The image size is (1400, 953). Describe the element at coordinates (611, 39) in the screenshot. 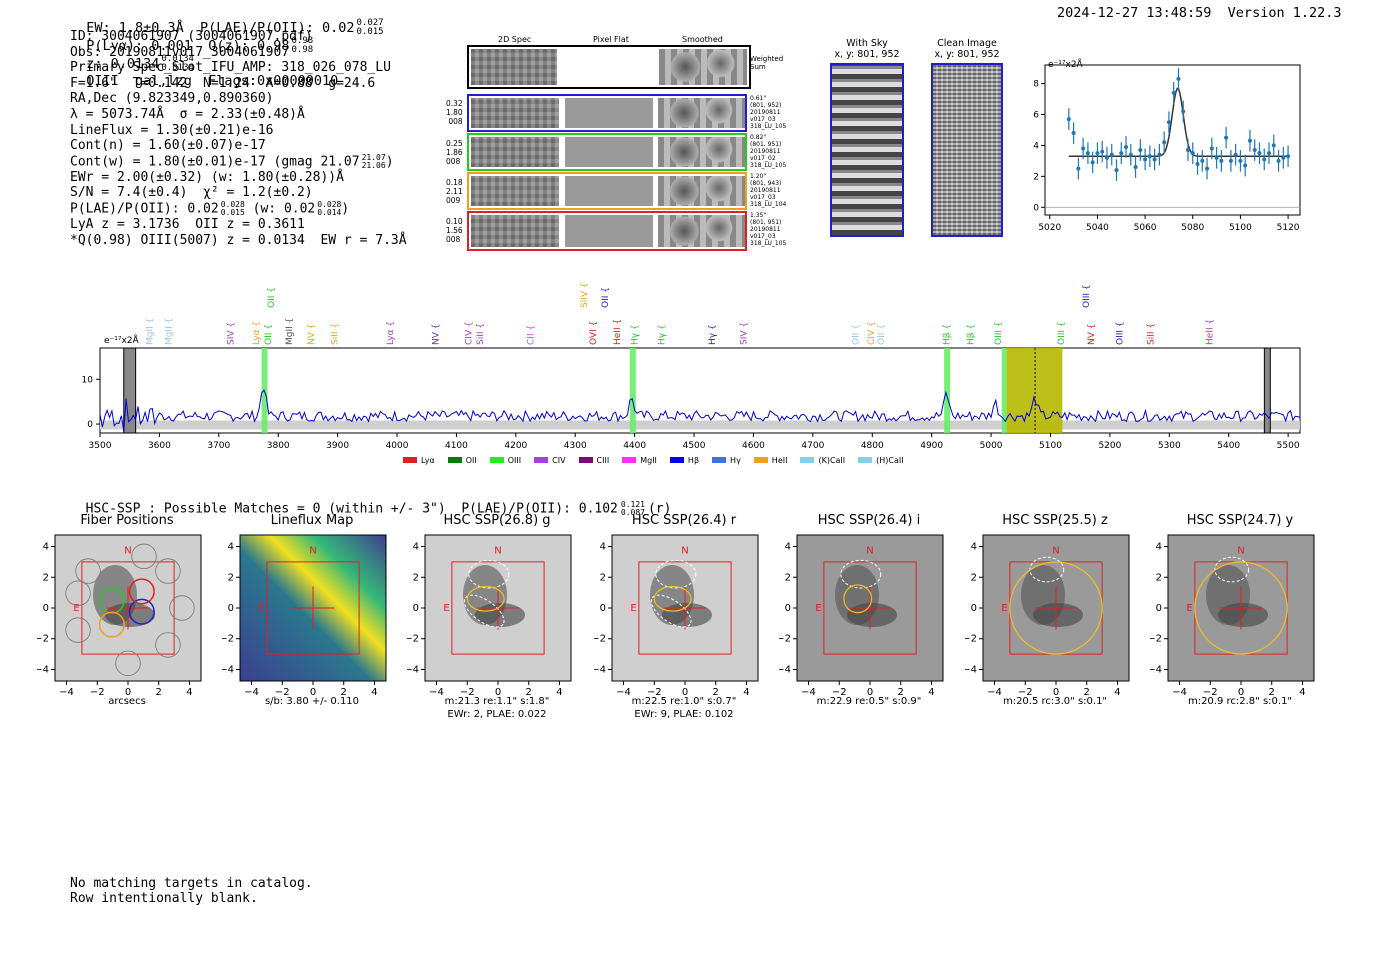

I see `col-pixel-flat: Pixel Flat` at that location.